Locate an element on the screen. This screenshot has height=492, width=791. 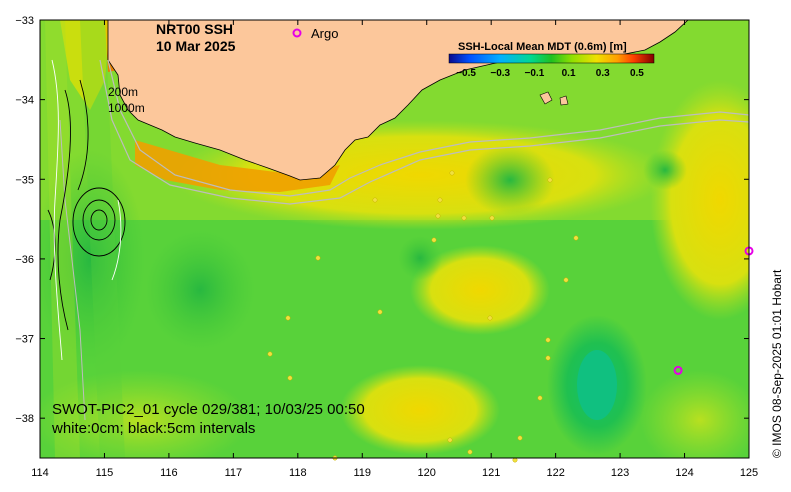
colorbar-tick-label: −0.1 is located at coordinates (535, 73).